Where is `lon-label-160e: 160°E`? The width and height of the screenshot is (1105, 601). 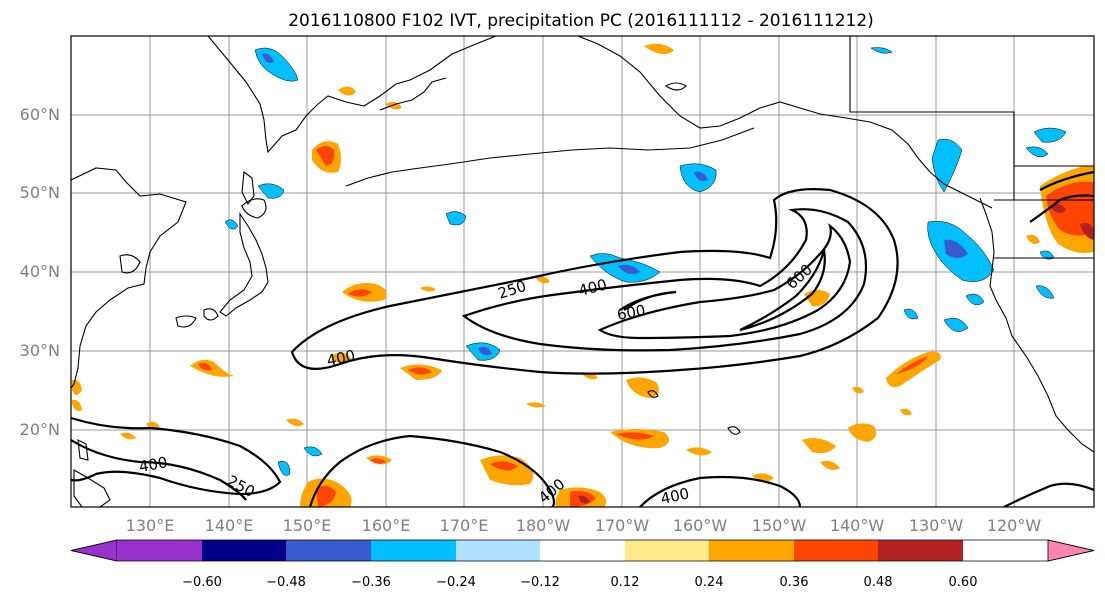
lon-label-160e: 160°E is located at coordinates (386, 525).